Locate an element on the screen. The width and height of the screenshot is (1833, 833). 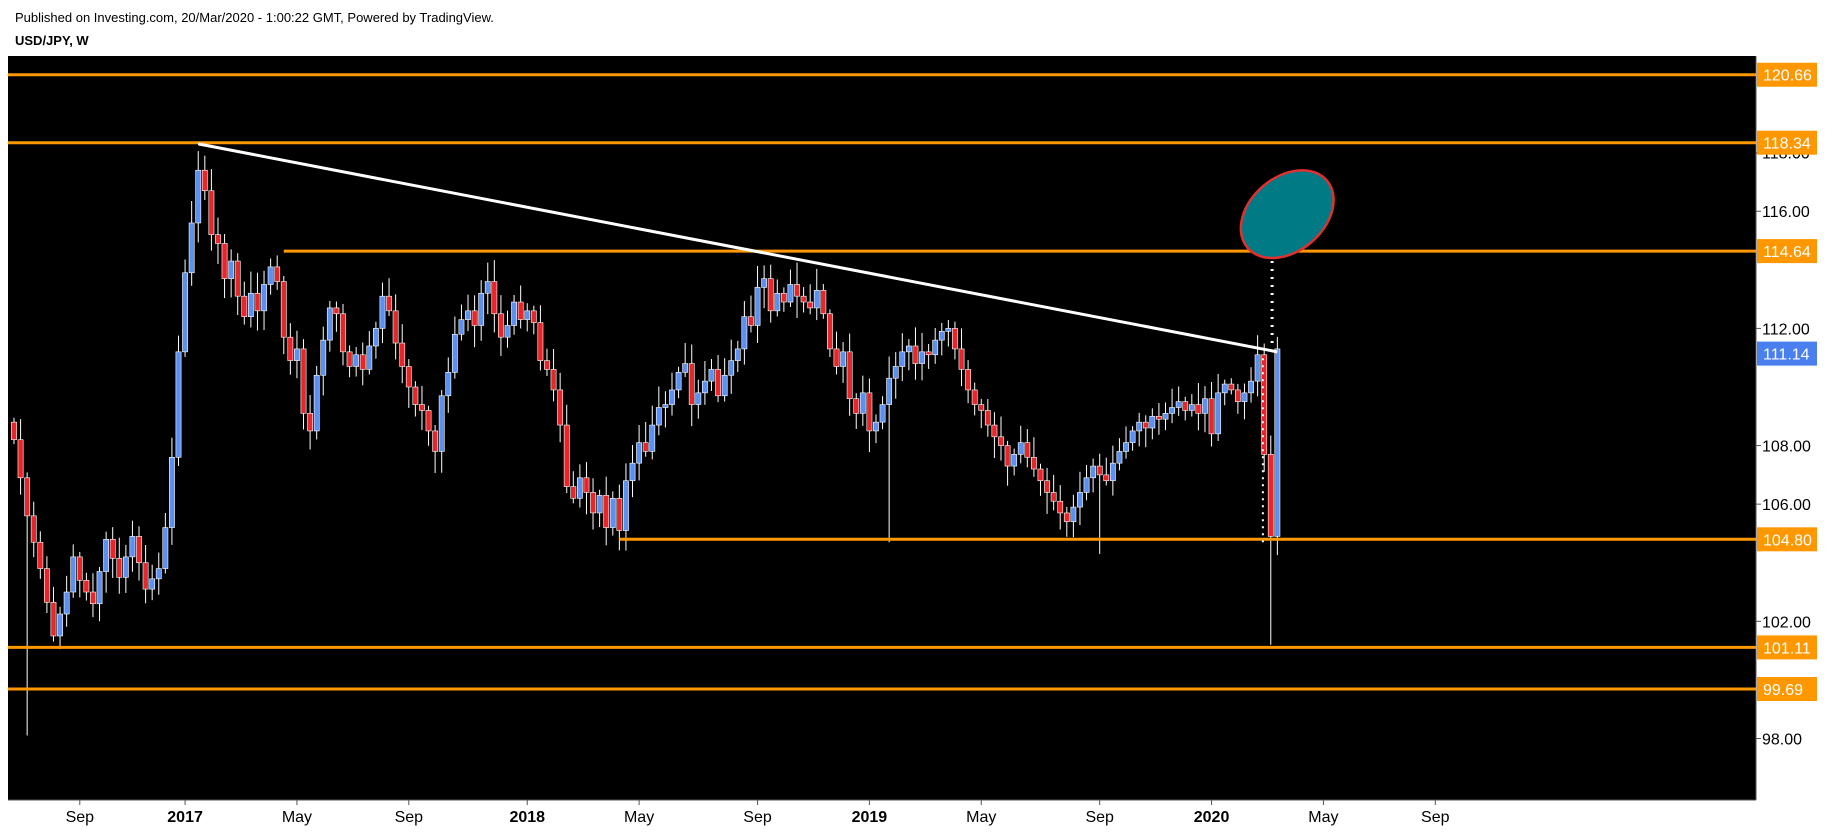
x-axis-panel is located at coordinates (916, 816).